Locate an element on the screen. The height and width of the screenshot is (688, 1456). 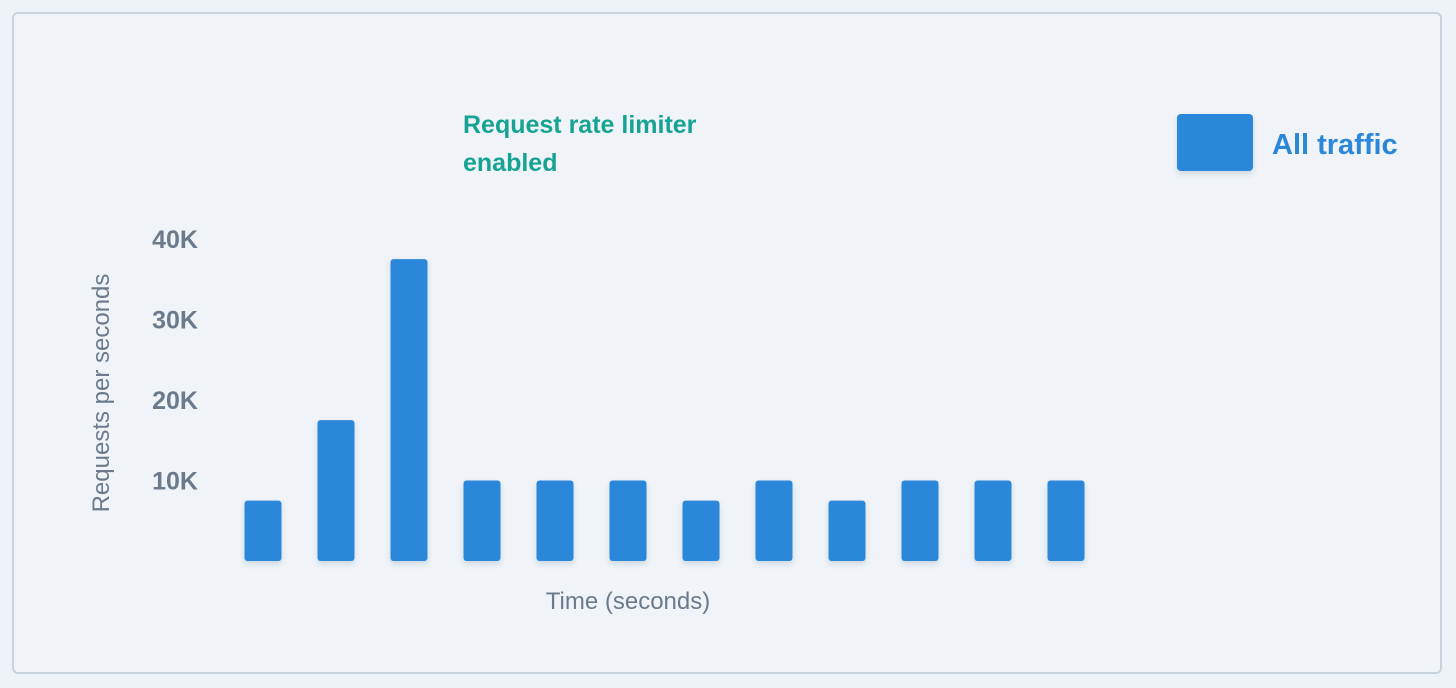
x-axis-label: Time (seconds) is located at coordinates (628, 601).